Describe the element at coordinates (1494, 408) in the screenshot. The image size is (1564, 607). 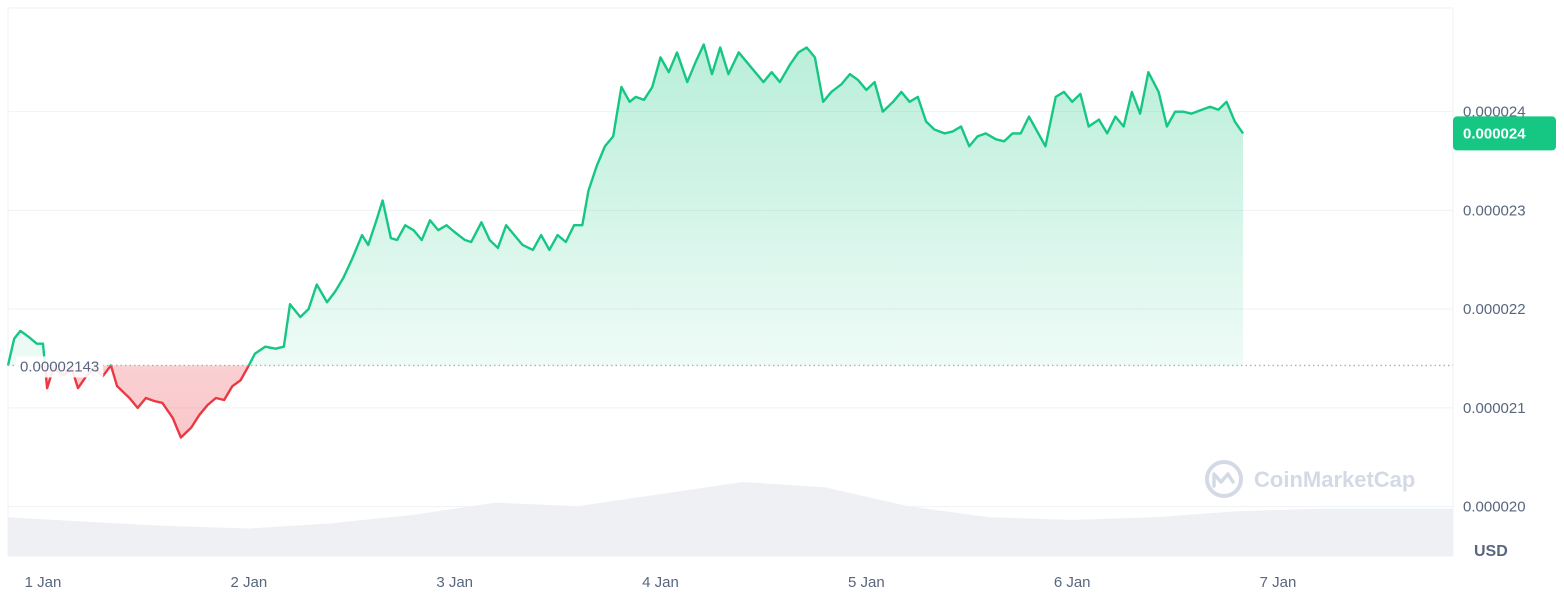
I see `y-tick-label: 0.000021` at that location.